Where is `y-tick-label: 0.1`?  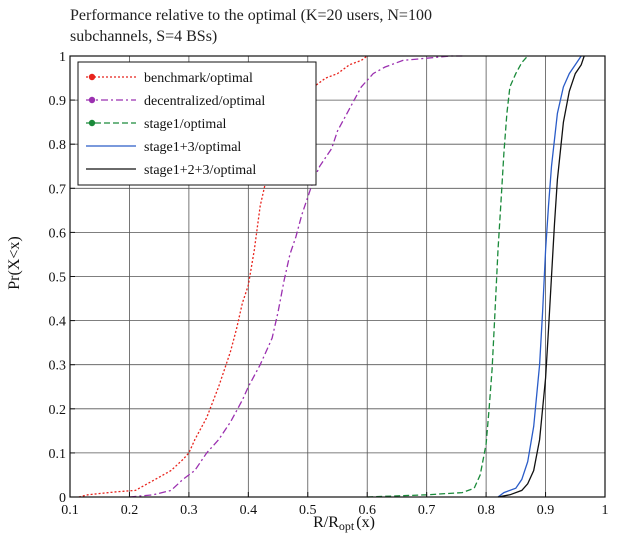 y-tick-label: 0.1 is located at coordinates (58, 454).